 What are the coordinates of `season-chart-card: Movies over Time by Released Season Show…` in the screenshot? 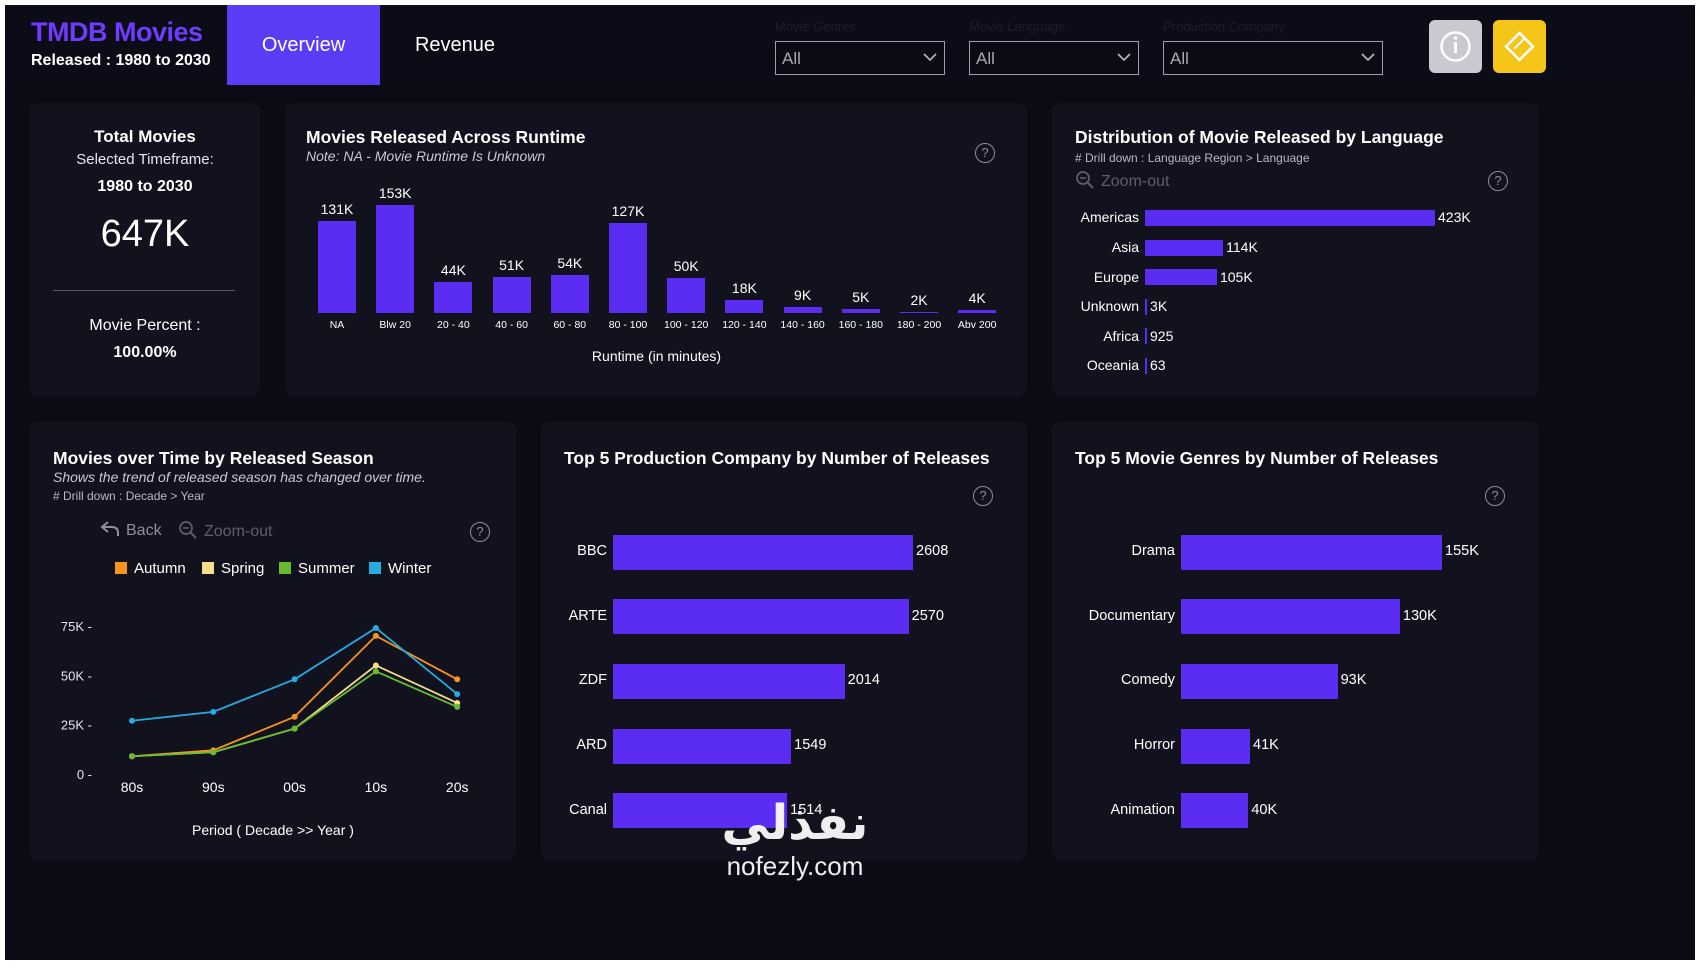 It's located at (273, 641).